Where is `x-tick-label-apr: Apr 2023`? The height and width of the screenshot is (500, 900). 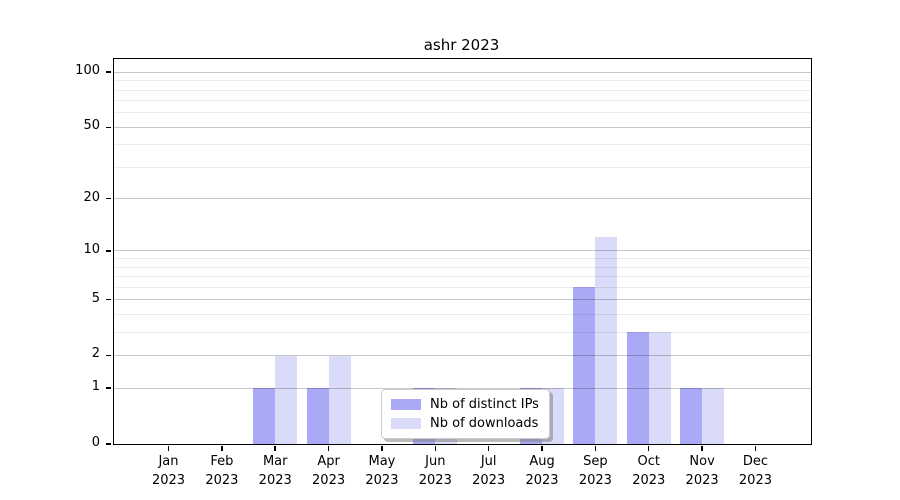
x-tick-label-apr: Apr 2023 is located at coordinates (329, 471).